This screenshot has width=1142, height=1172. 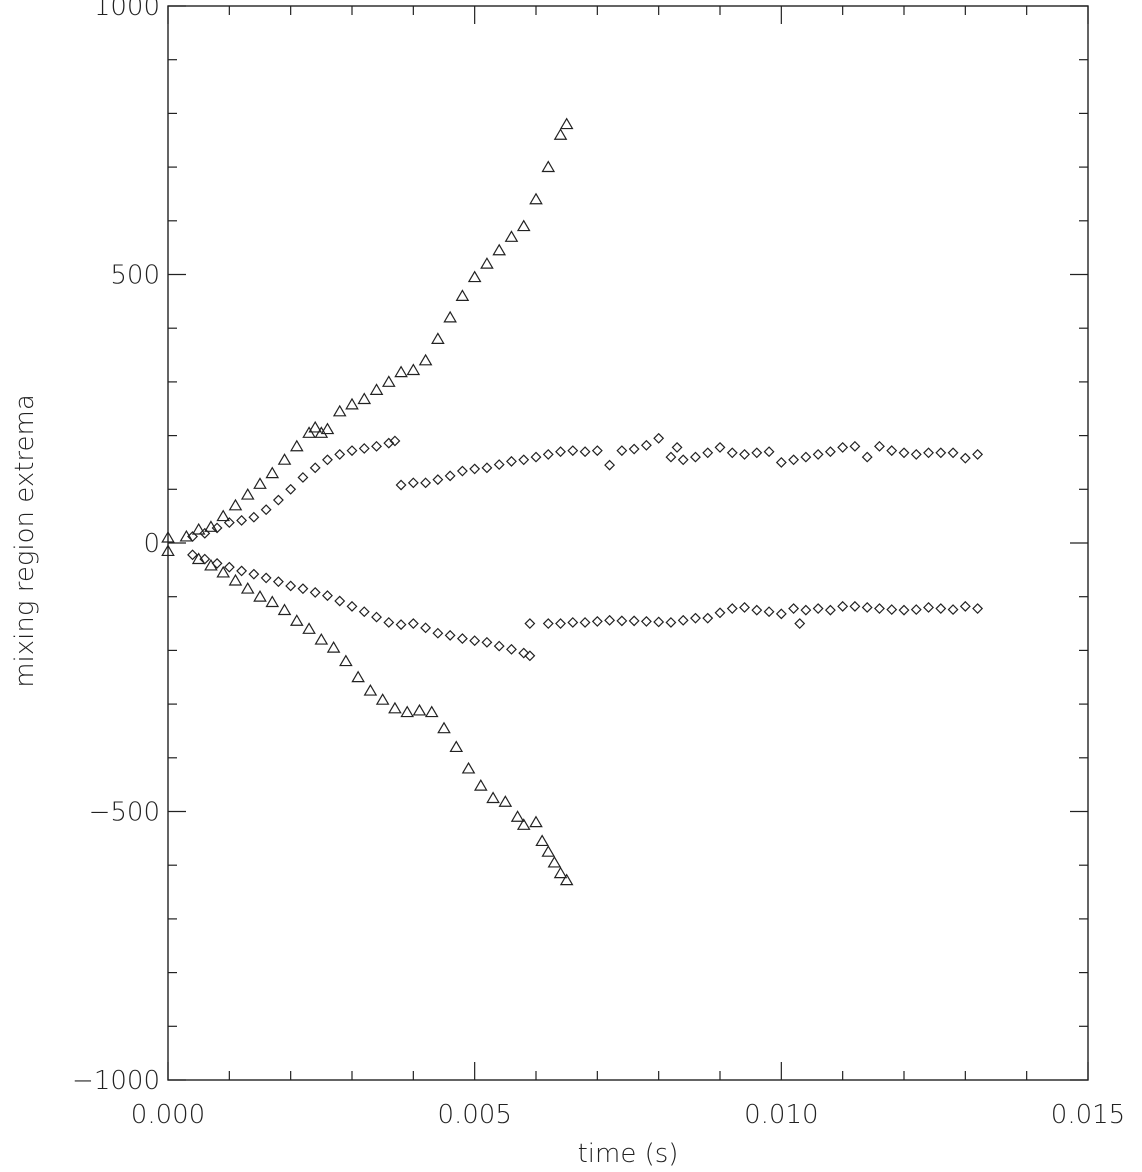 What do you see at coordinates (124, 813) in the screenshot?
I see `y-tick-label: −500` at bounding box center [124, 813].